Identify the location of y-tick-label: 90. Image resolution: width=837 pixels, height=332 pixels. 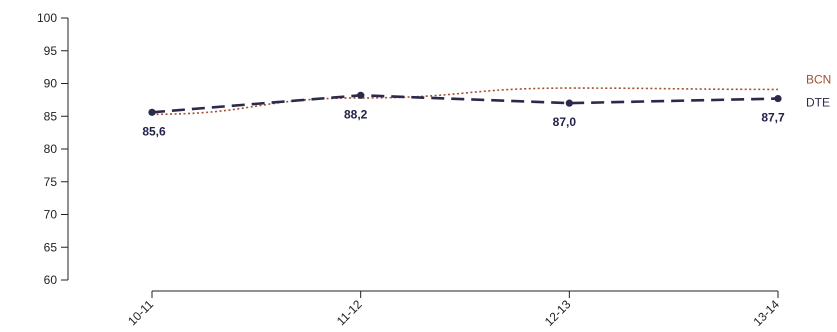
(51, 84).